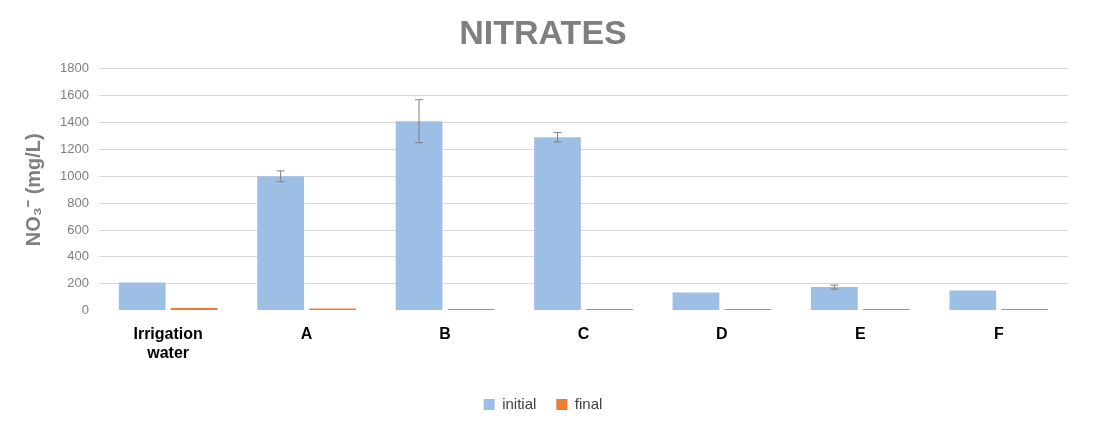  I want to click on legend-label: final, so click(588, 403).